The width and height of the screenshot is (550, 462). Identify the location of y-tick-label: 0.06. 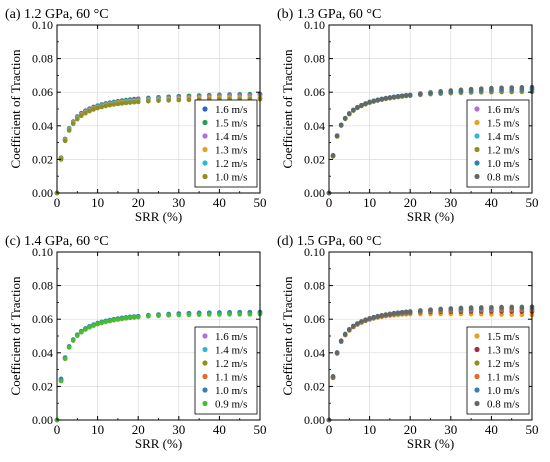
(42, 319).